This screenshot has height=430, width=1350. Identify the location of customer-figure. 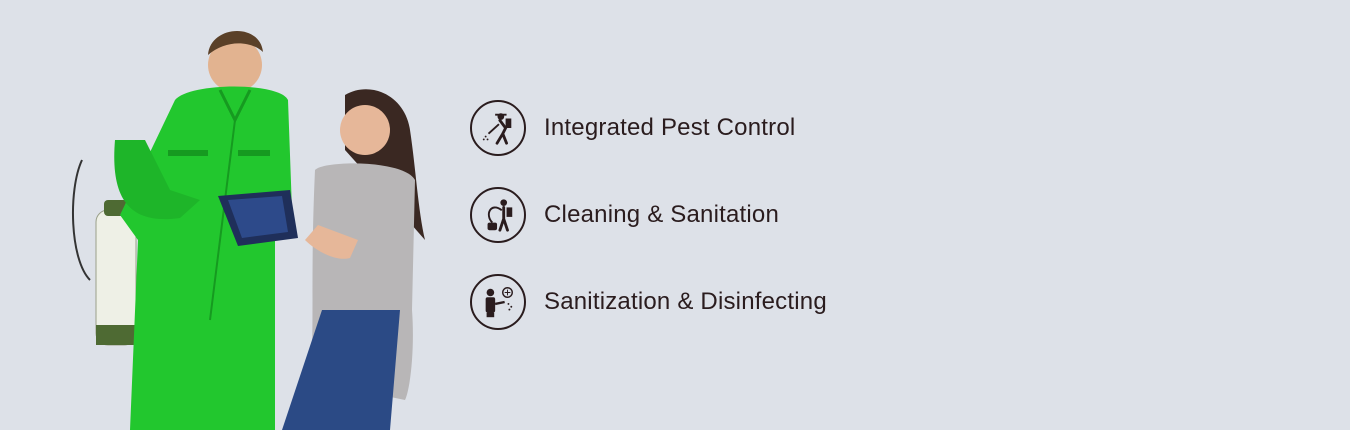
(353, 259).